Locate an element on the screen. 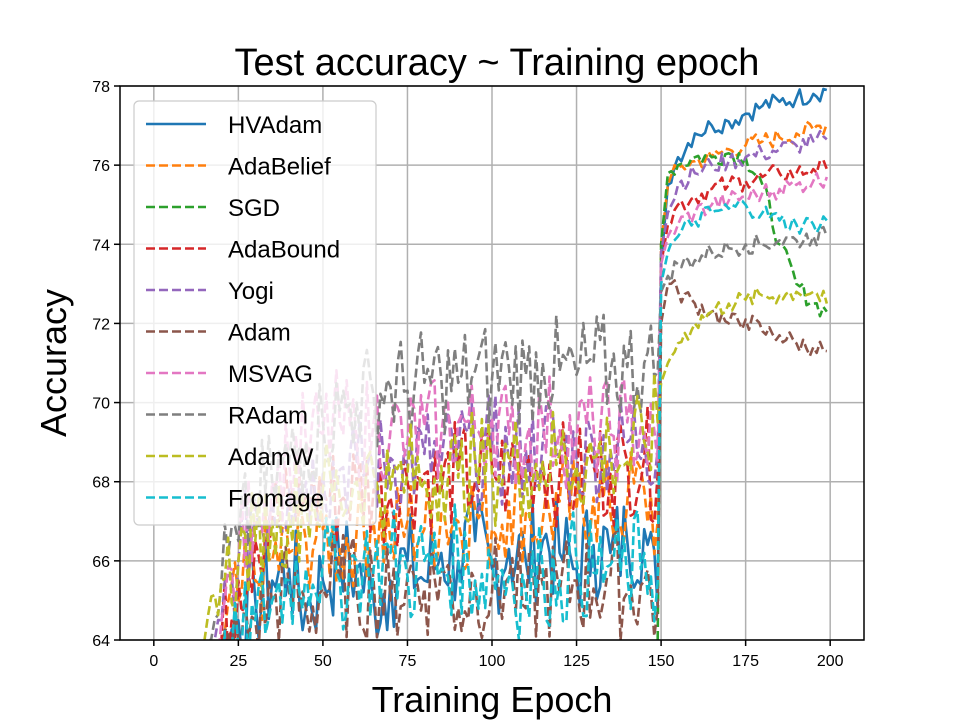 This screenshot has height=720, width=960. x-tick-label: 150 is located at coordinates (661, 661).